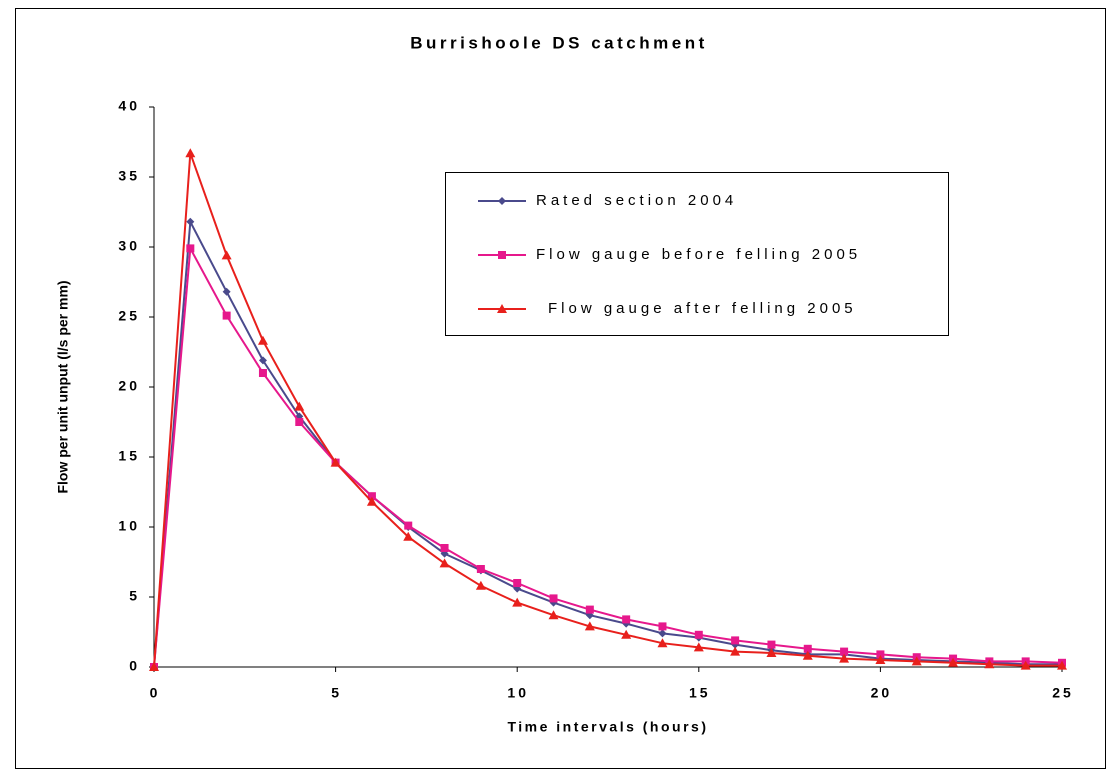  I want to click on x-tick-label: 5, so click(336, 693).